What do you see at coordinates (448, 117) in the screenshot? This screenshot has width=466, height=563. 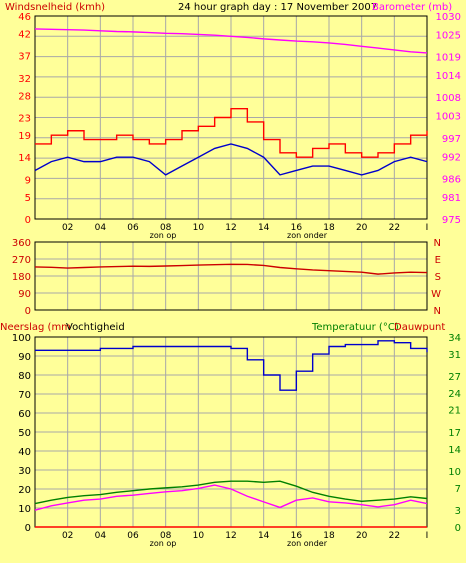 I see `y-tick-right: 1003` at bounding box center [448, 117].